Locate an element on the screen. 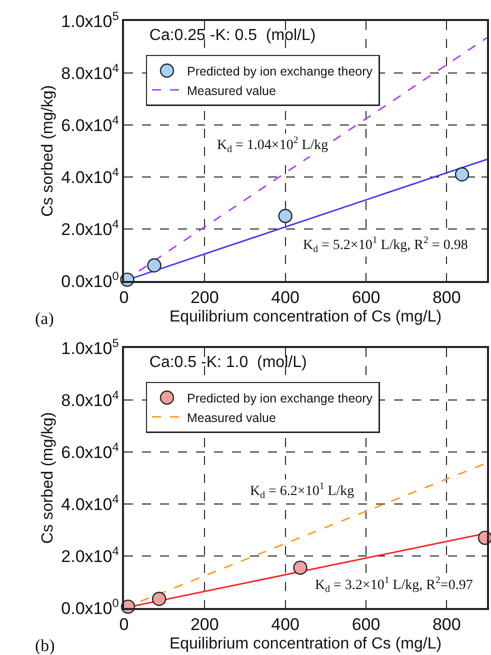  chart-title: Ca:0.5 -K: 1.0 (mol/L) is located at coordinates (228, 362).